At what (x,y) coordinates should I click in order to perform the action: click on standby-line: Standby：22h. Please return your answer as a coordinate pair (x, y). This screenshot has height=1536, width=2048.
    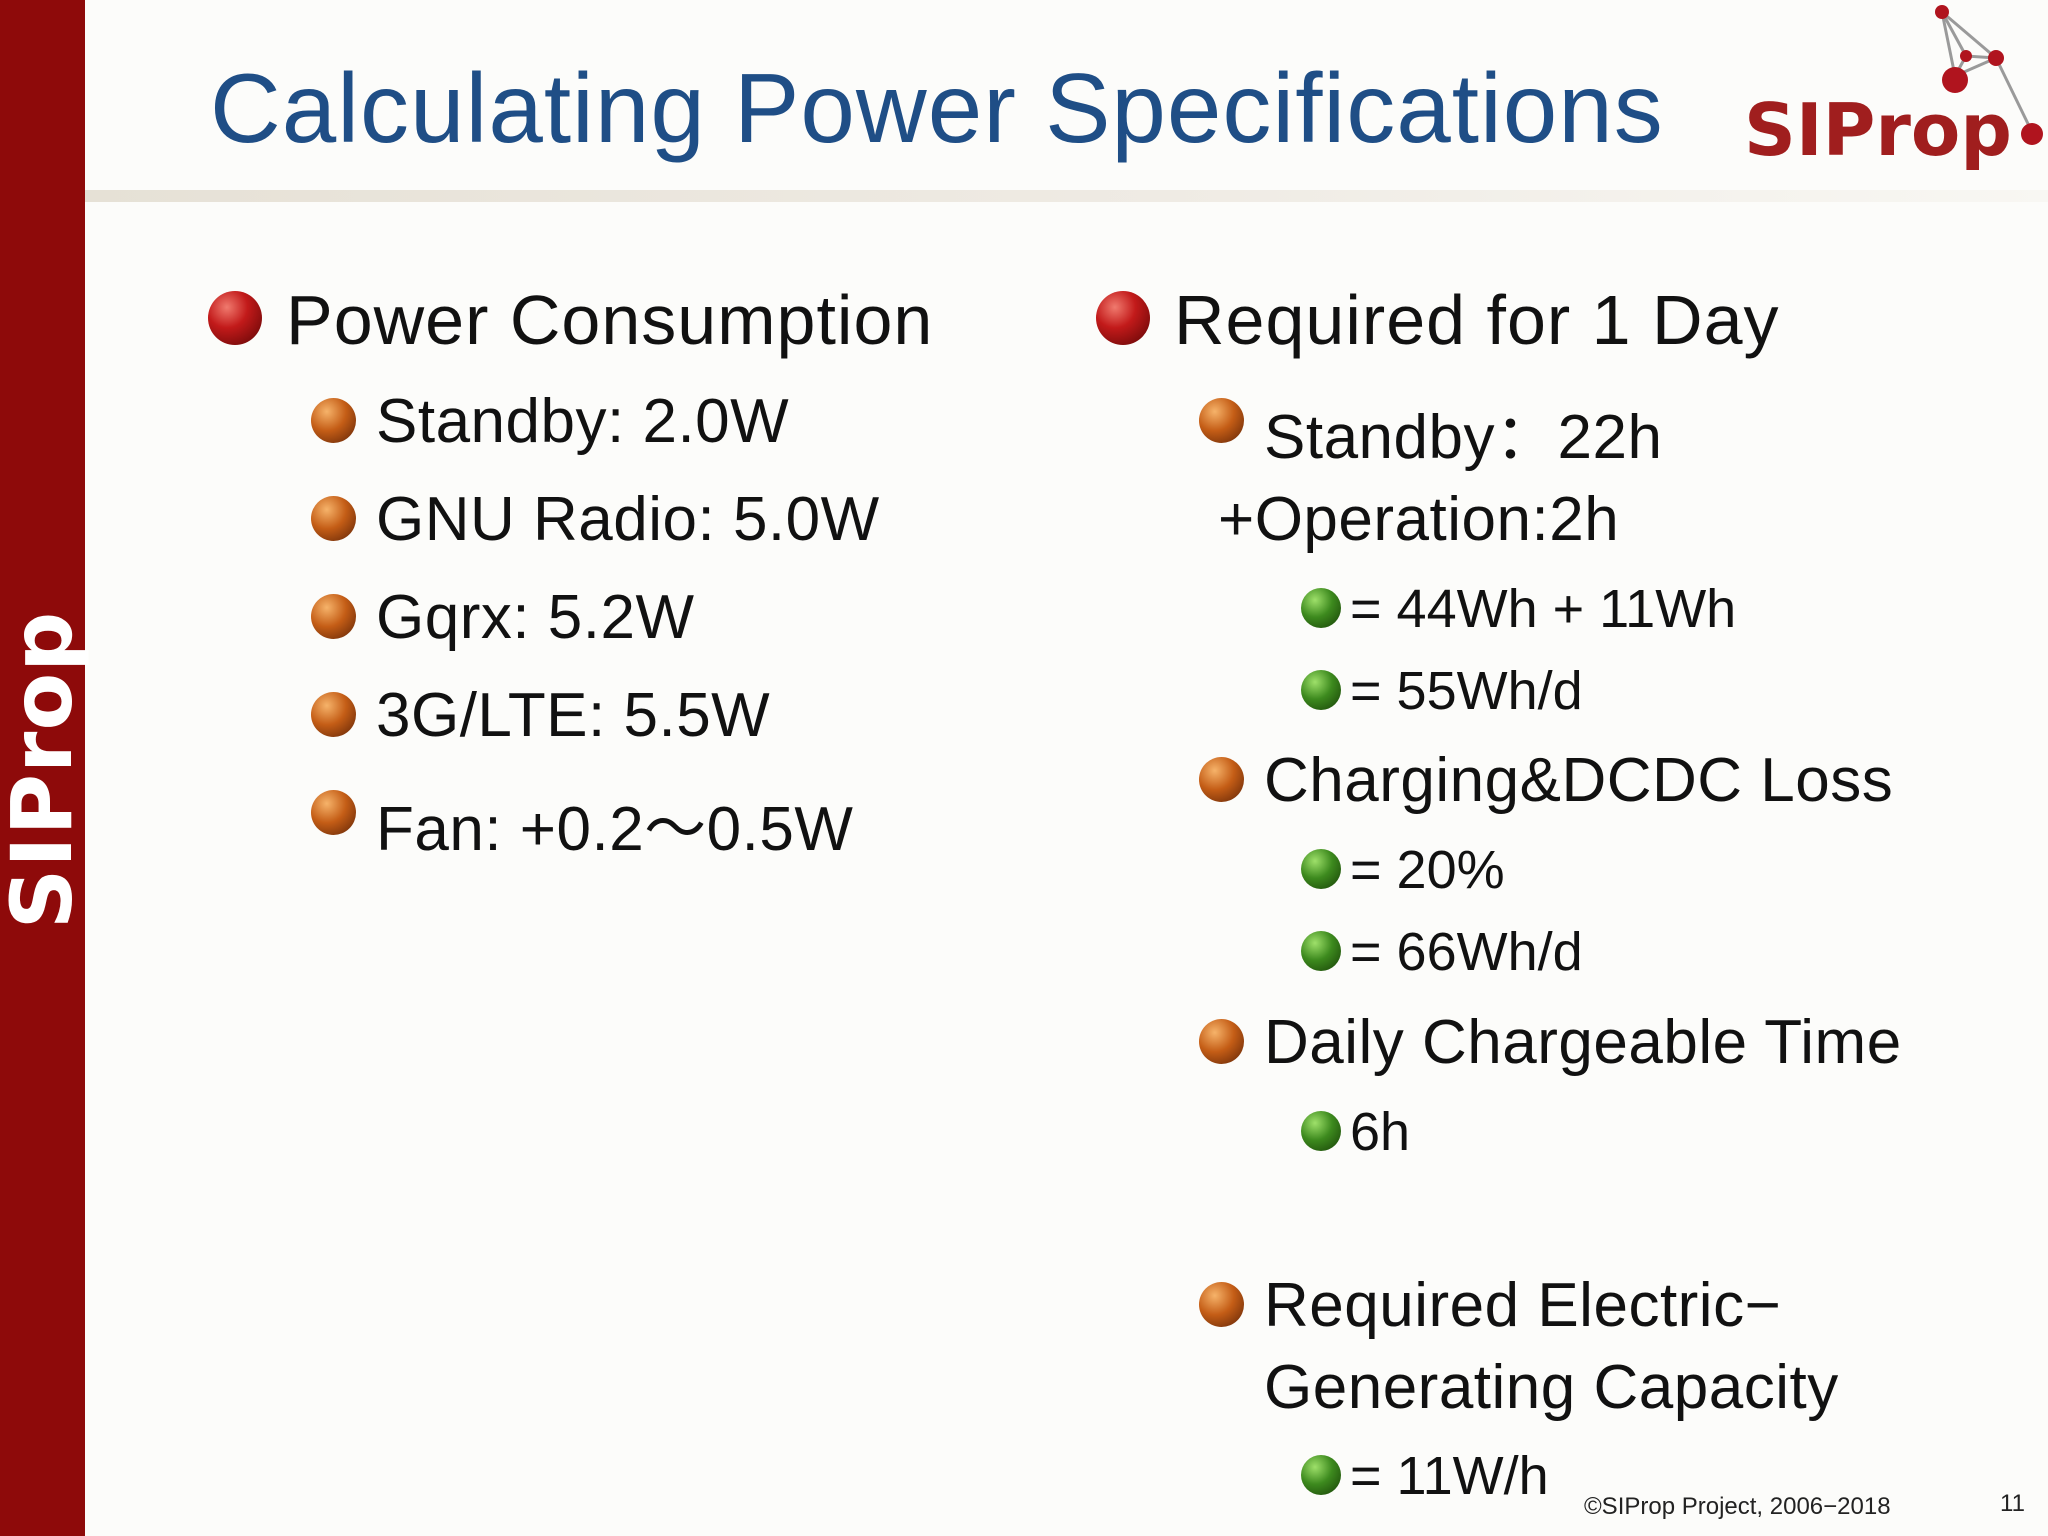
    Looking at the image, I should click on (1463, 437).